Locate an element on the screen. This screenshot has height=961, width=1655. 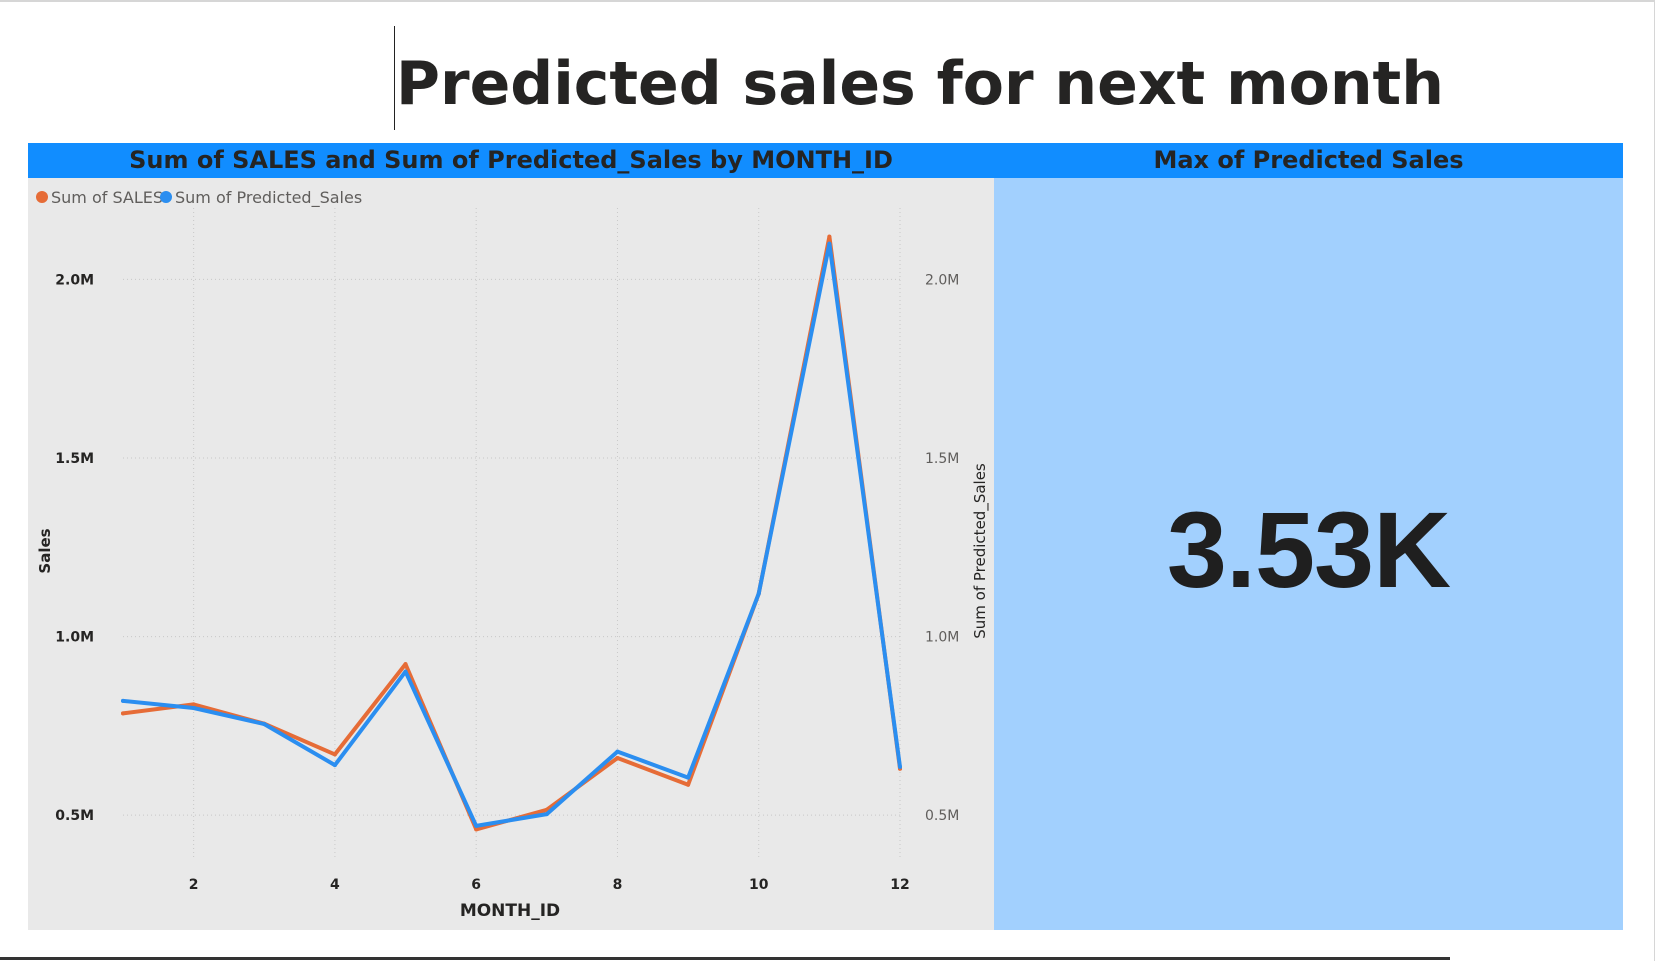
y2-tick-label: 1.0M is located at coordinates (942, 638).